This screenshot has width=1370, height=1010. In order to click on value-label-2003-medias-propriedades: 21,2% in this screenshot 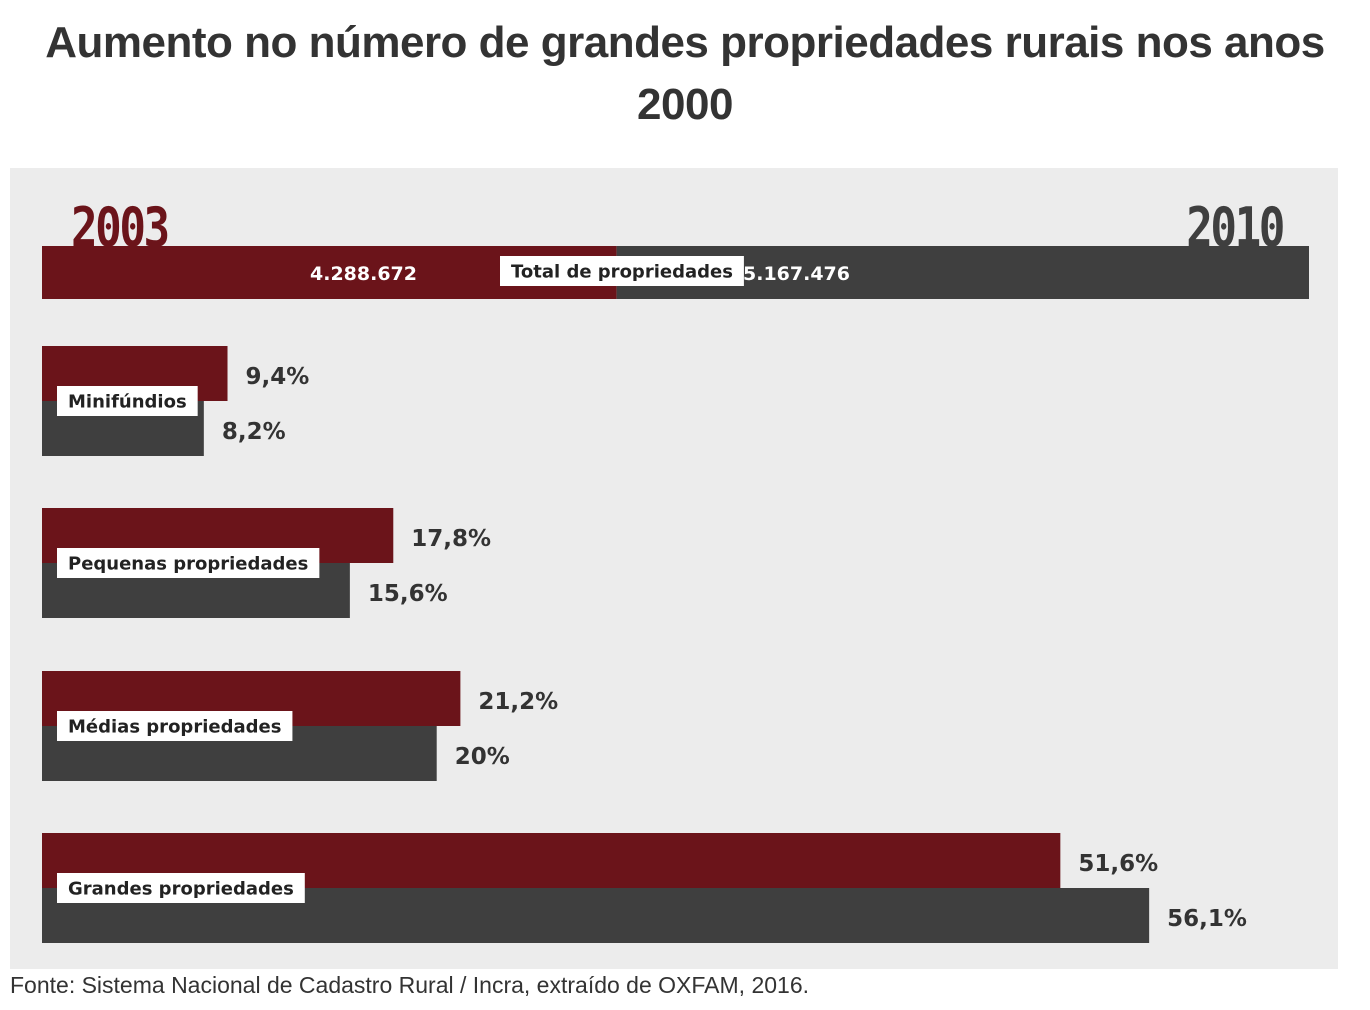, I will do `click(518, 702)`.